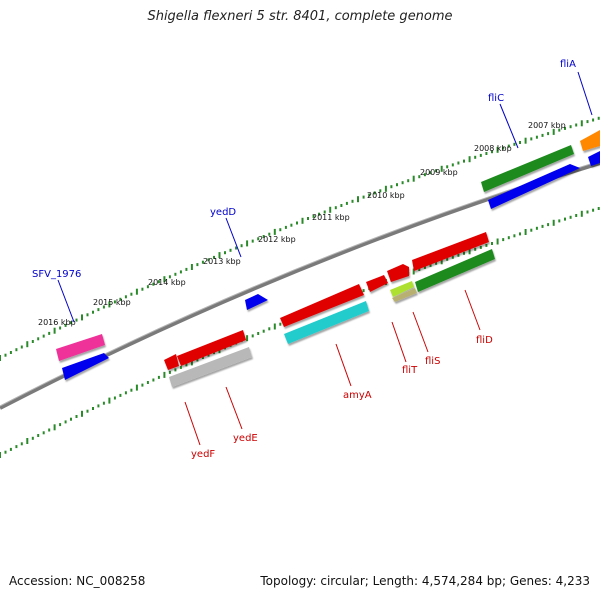 The image size is (600, 600). What do you see at coordinates (56, 274) in the screenshot?
I see `gene-label-SFV_1976: SFV_1976` at bounding box center [56, 274].